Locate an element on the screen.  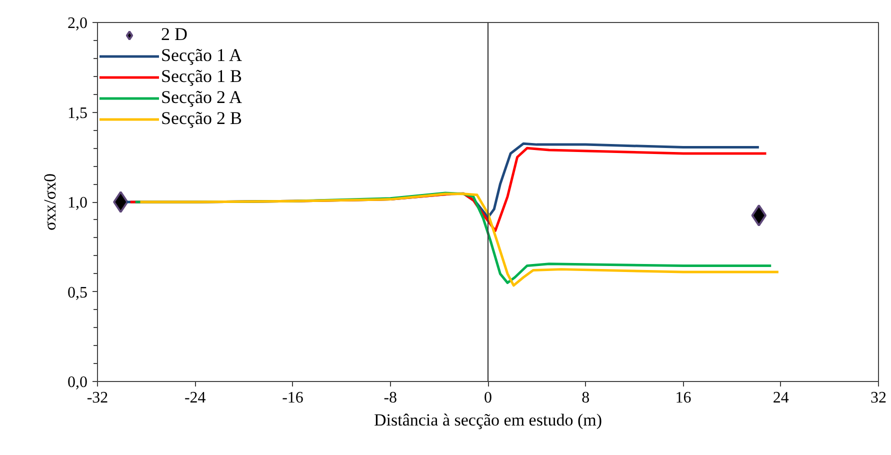
y-tick-label: 2,0 is located at coordinates (78, 23).